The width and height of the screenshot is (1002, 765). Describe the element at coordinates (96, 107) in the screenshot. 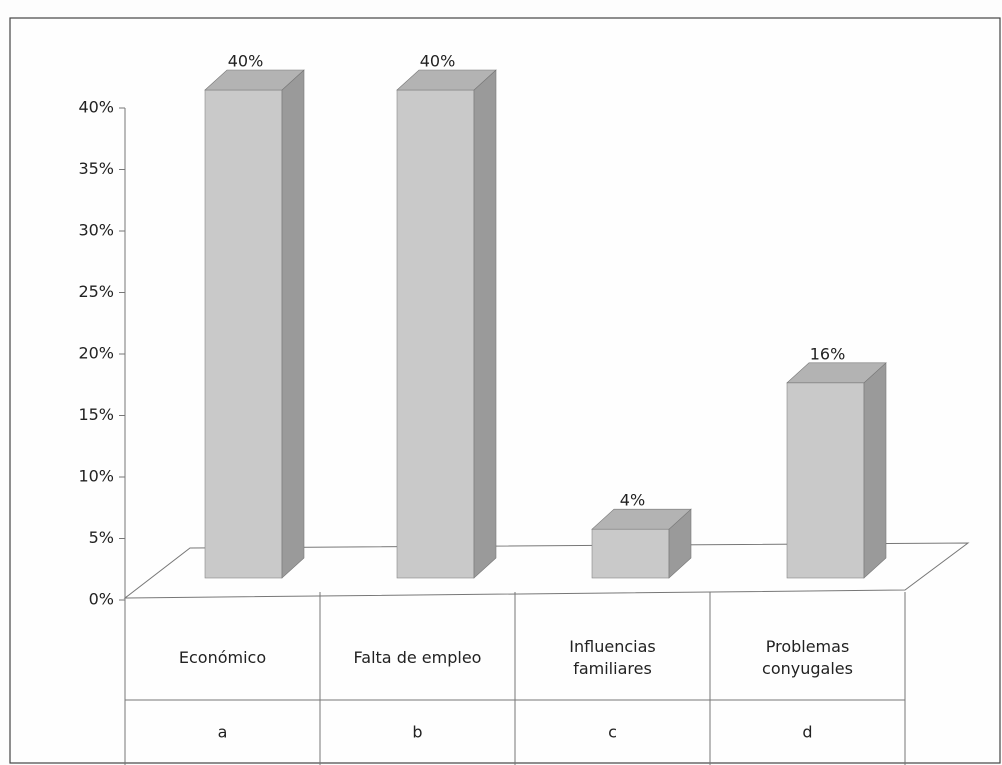

I see `y-tick-label: 40%` at that location.